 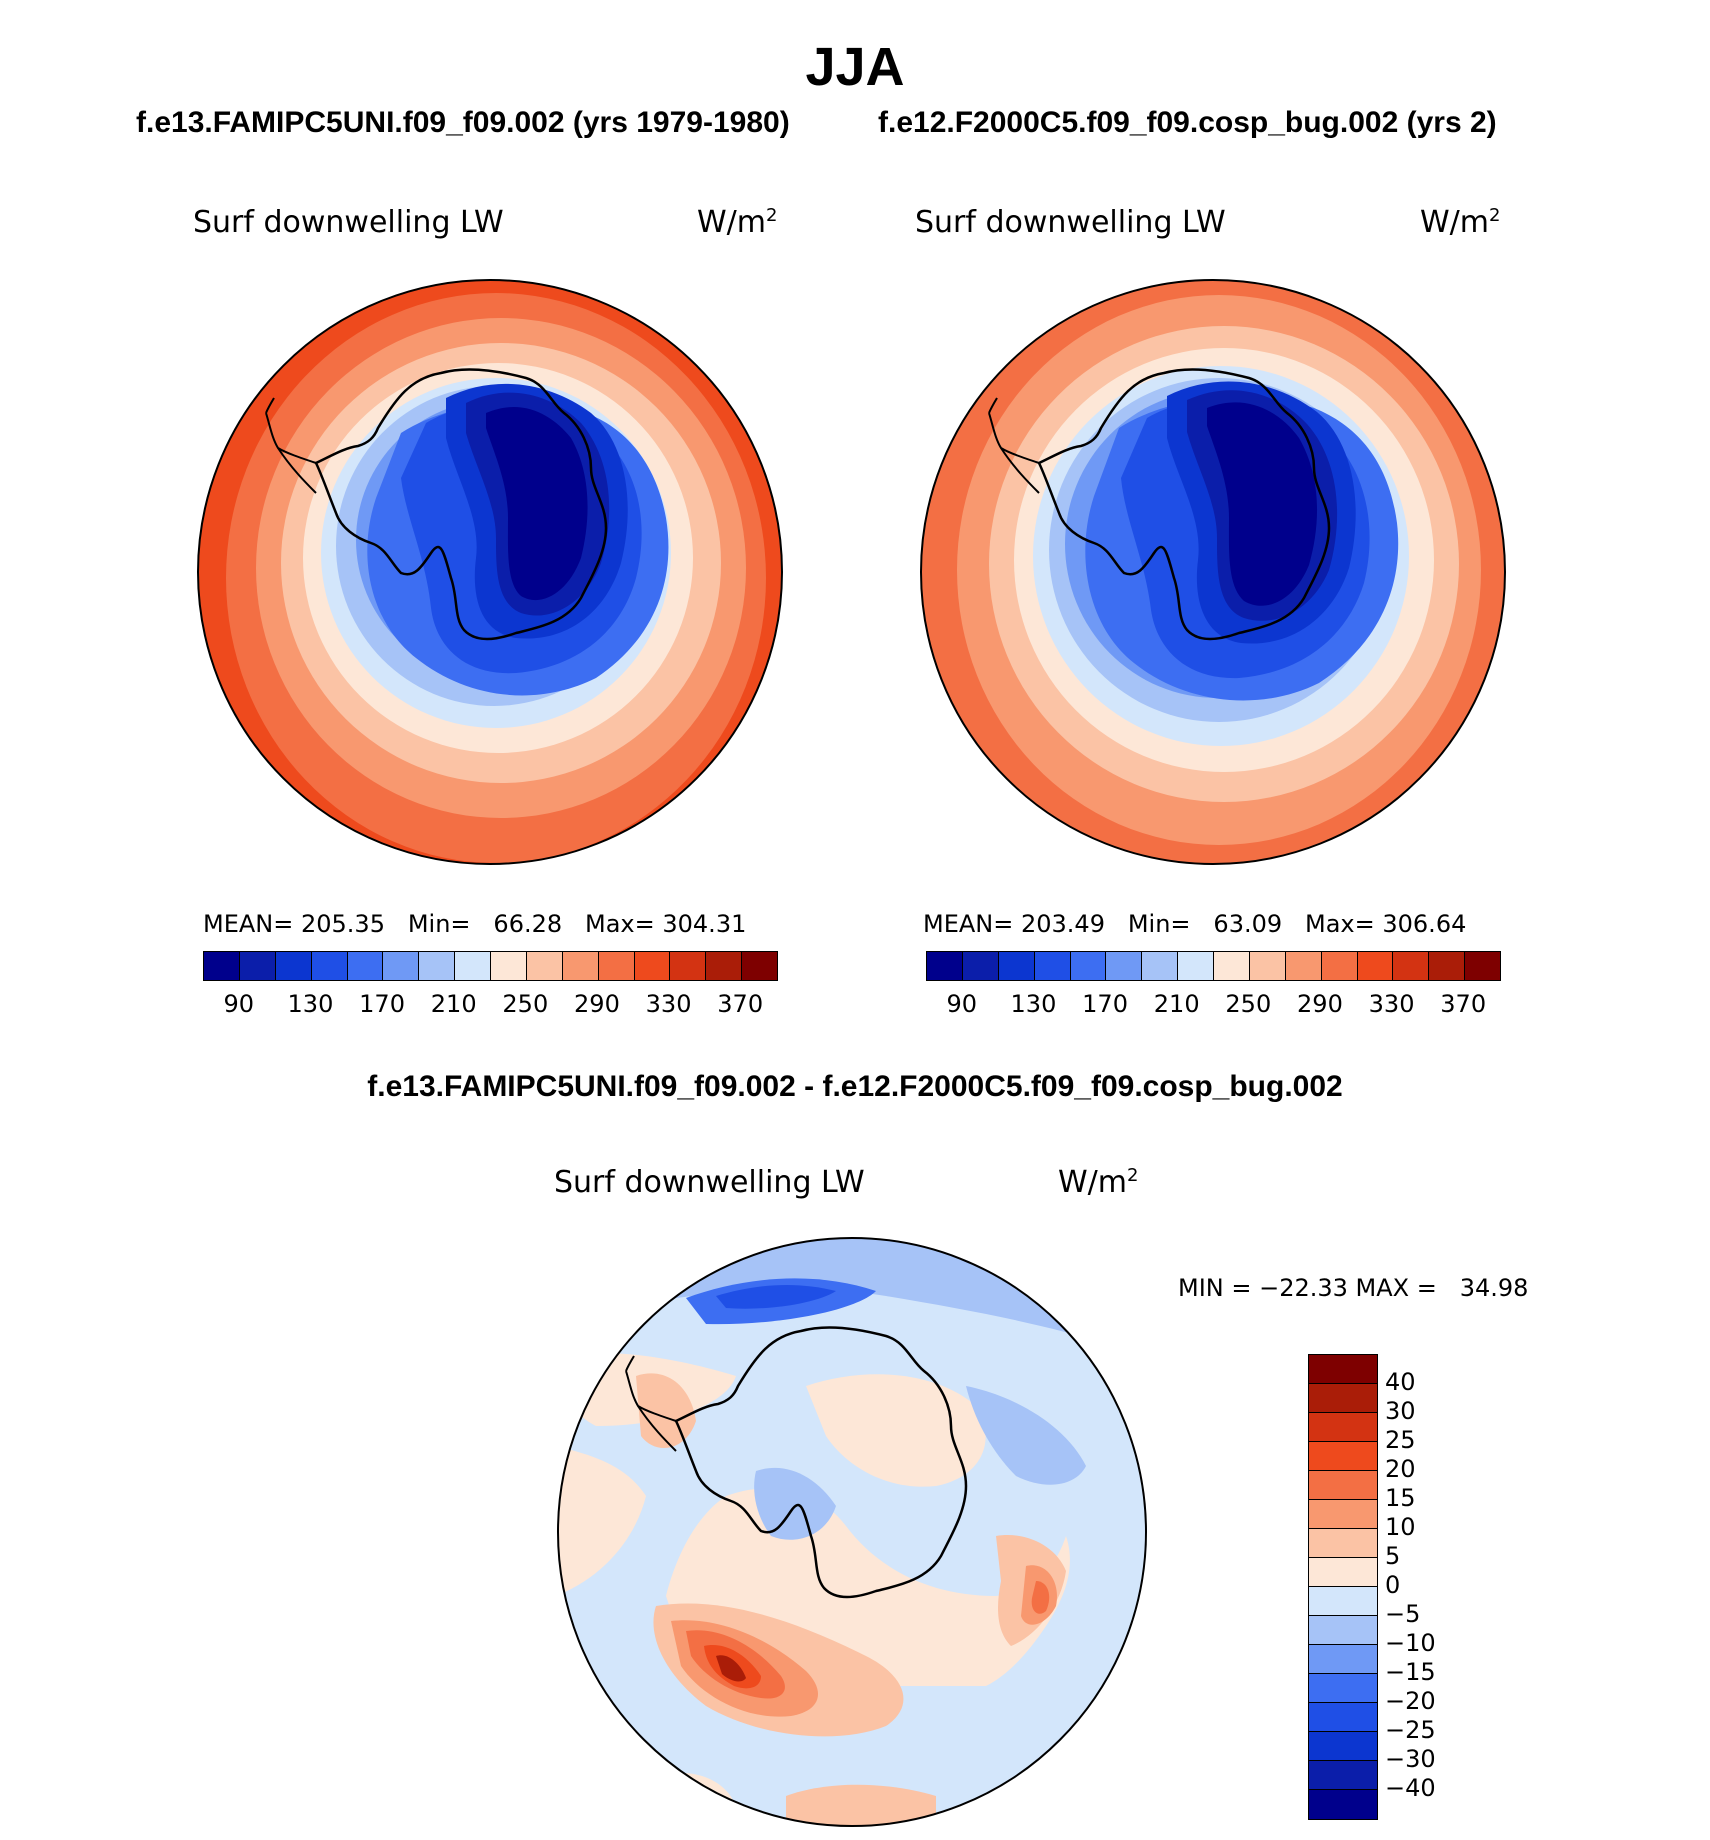 What do you see at coordinates (1410, 1759) in the screenshot?
I see `colorbar-tick-label: −30` at bounding box center [1410, 1759].